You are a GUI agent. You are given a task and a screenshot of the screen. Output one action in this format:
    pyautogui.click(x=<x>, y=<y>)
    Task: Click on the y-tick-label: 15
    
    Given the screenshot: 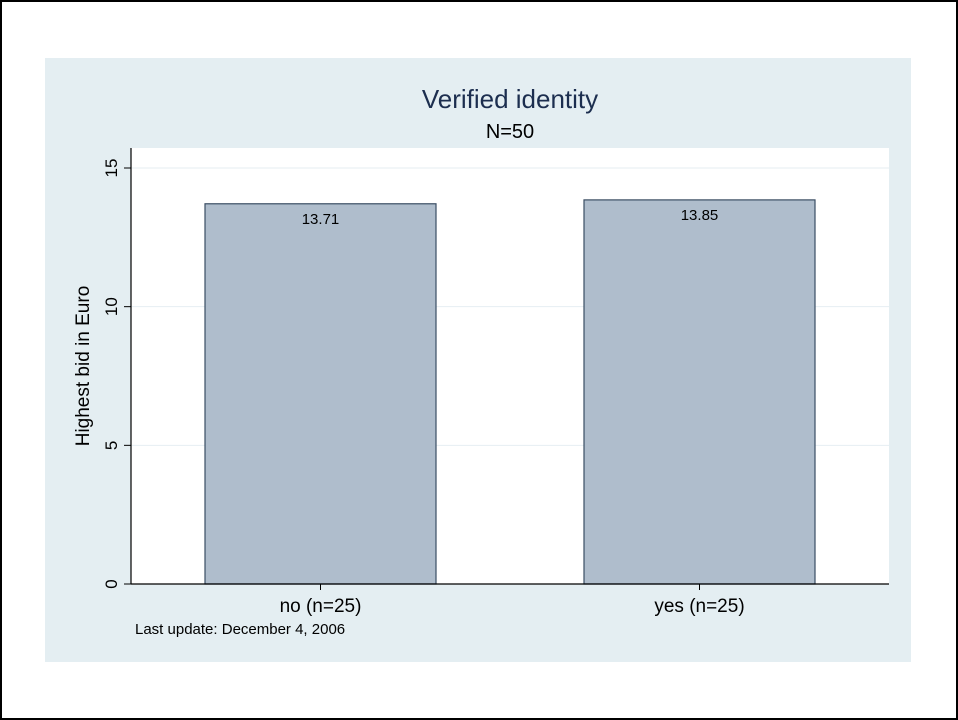 What is the action you would take?
    pyautogui.click(x=111, y=168)
    